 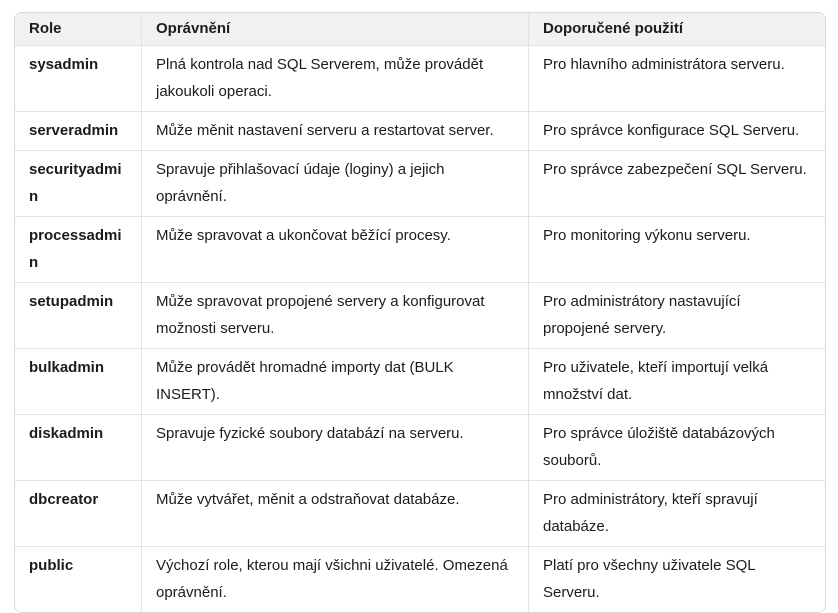 I want to click on role-name-cell: serveradmin, so click(x=78, y=130).